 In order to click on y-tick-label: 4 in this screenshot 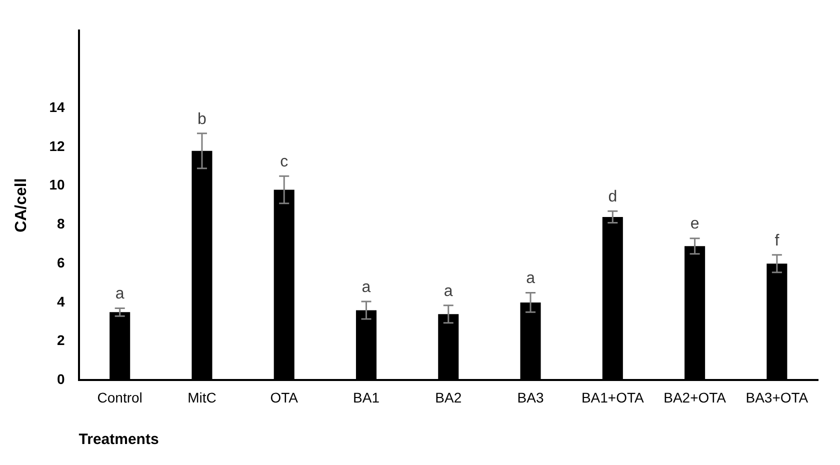, I will do `click(60, 301)`.